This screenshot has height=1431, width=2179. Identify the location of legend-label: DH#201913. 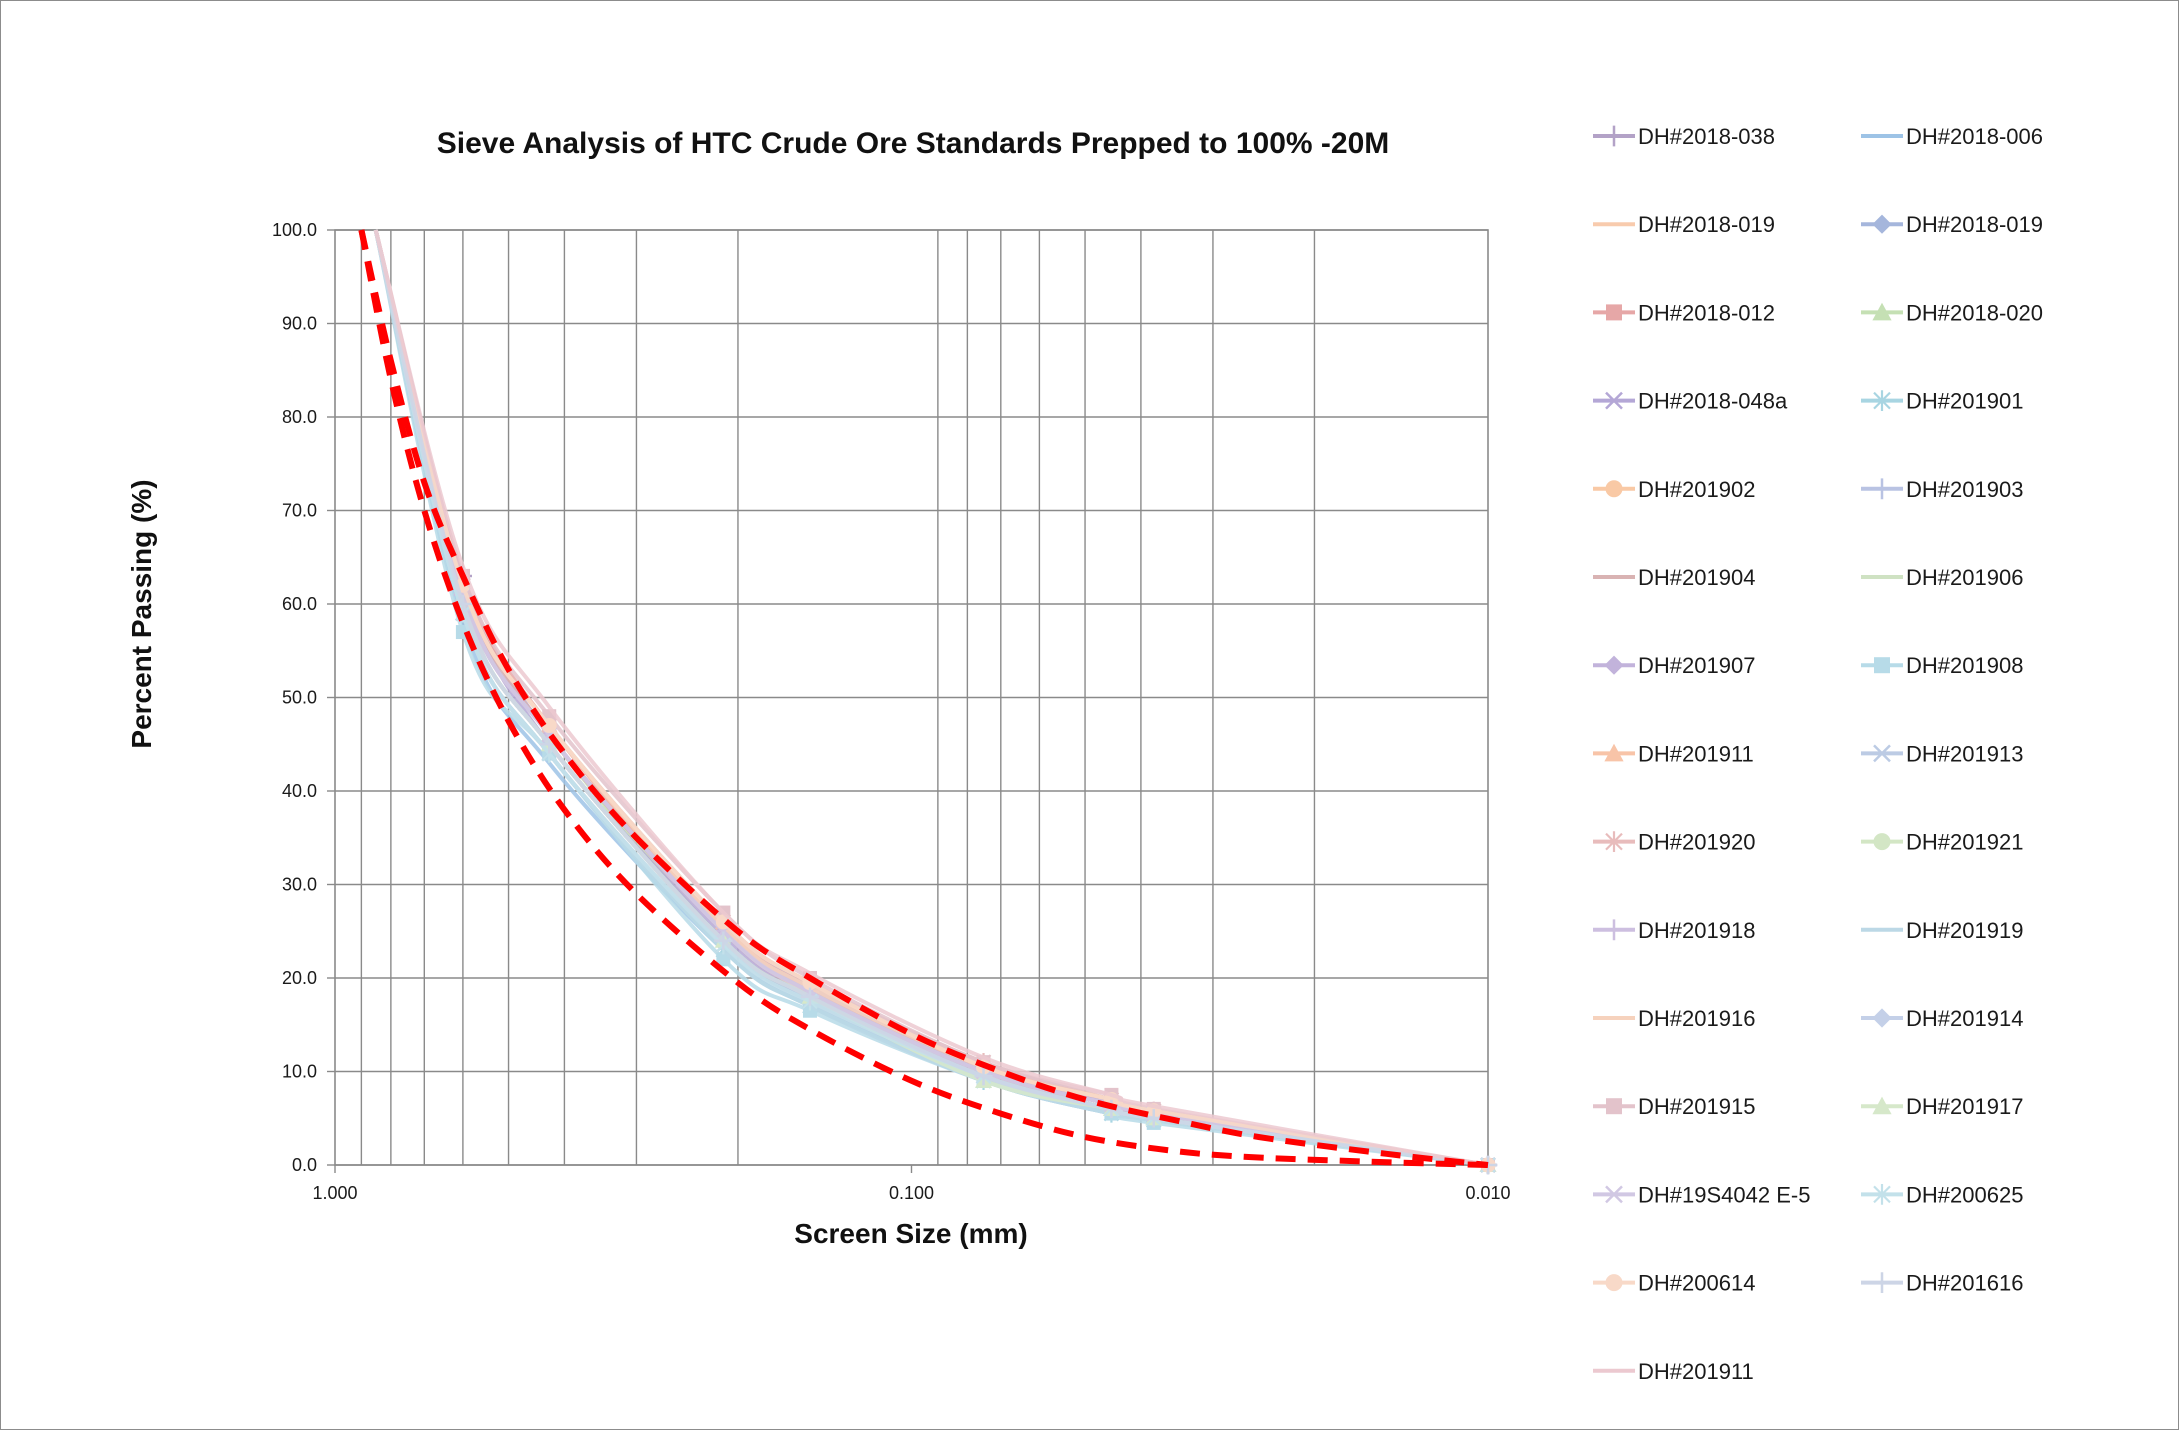
(1964, 753).